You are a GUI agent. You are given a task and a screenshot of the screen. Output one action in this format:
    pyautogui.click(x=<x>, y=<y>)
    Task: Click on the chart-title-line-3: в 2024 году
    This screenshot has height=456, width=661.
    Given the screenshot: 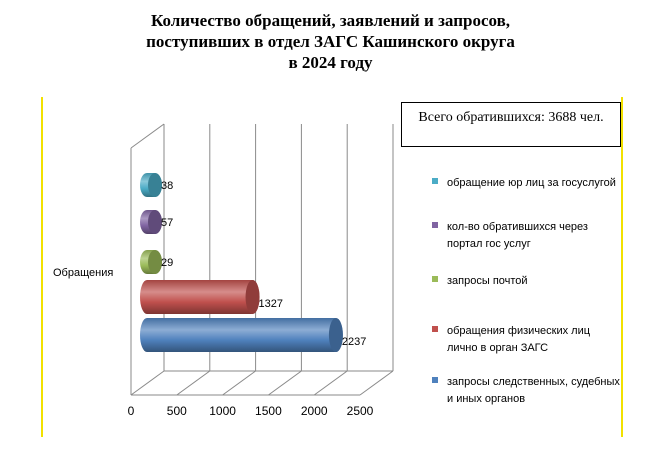 What is the action you would take?
    pyautogui.click(x=330, y=62)
    